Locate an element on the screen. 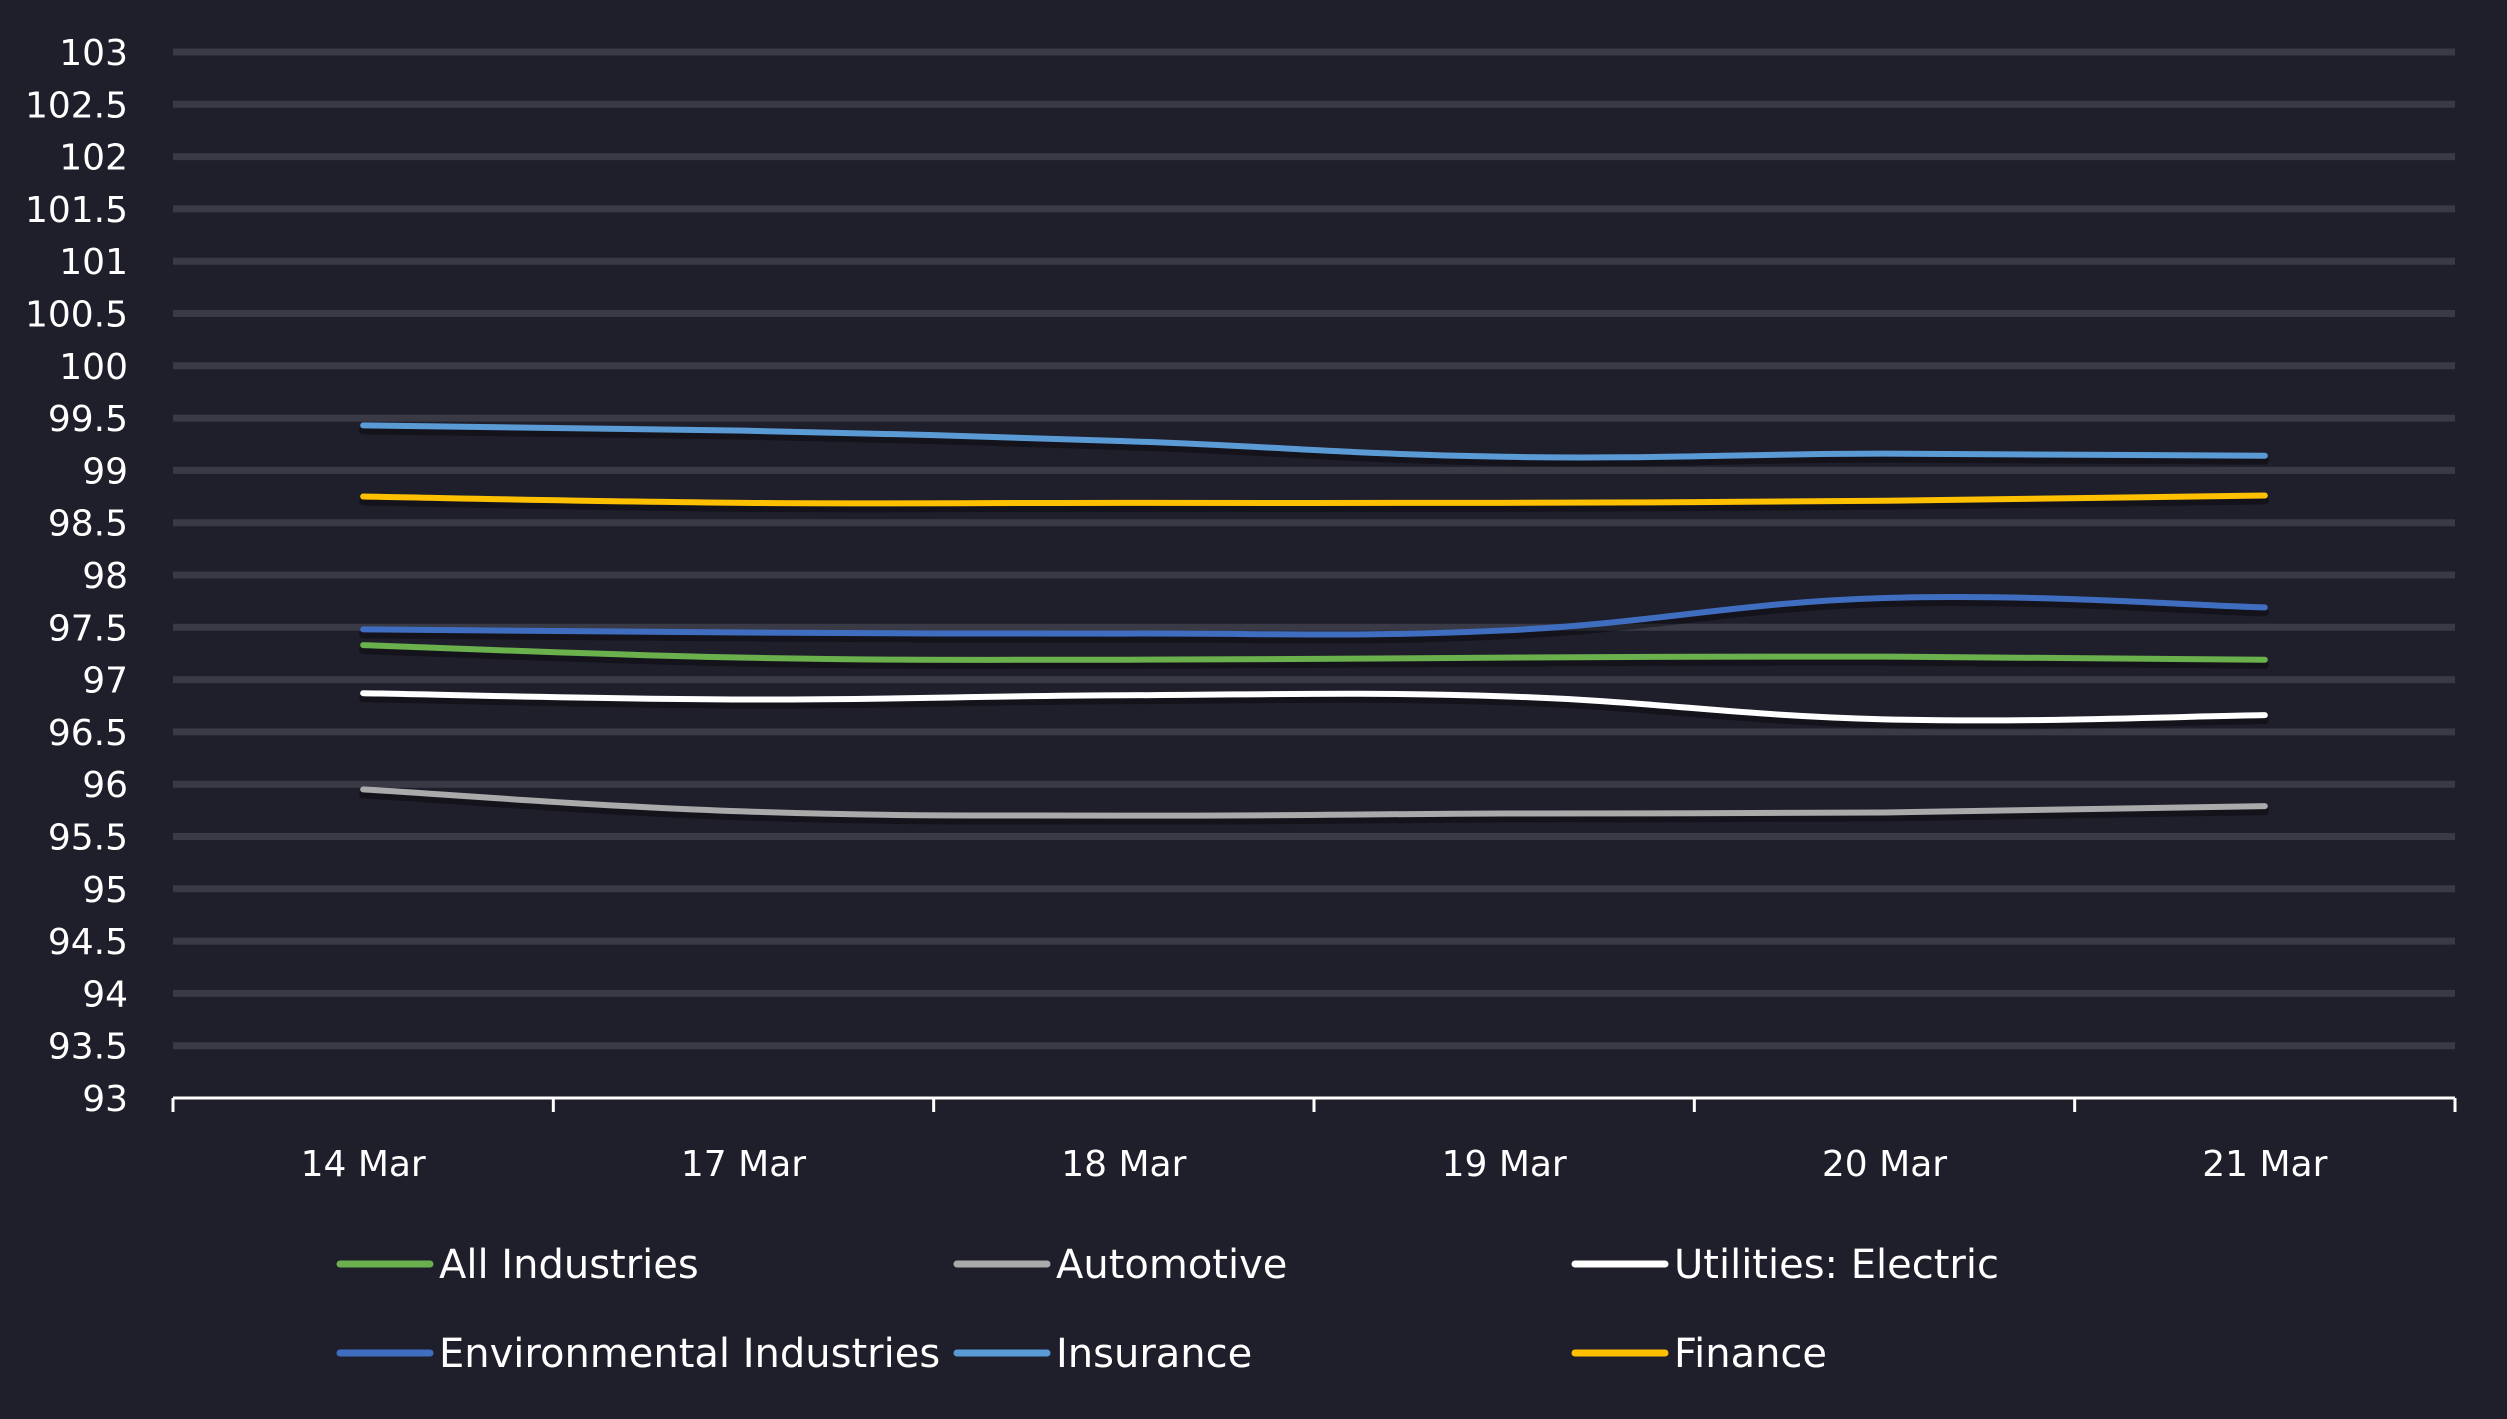 The height and width of the screenshot is (1419, 2507). legend-label: Insurance is located at coordinates (1154, 1354).